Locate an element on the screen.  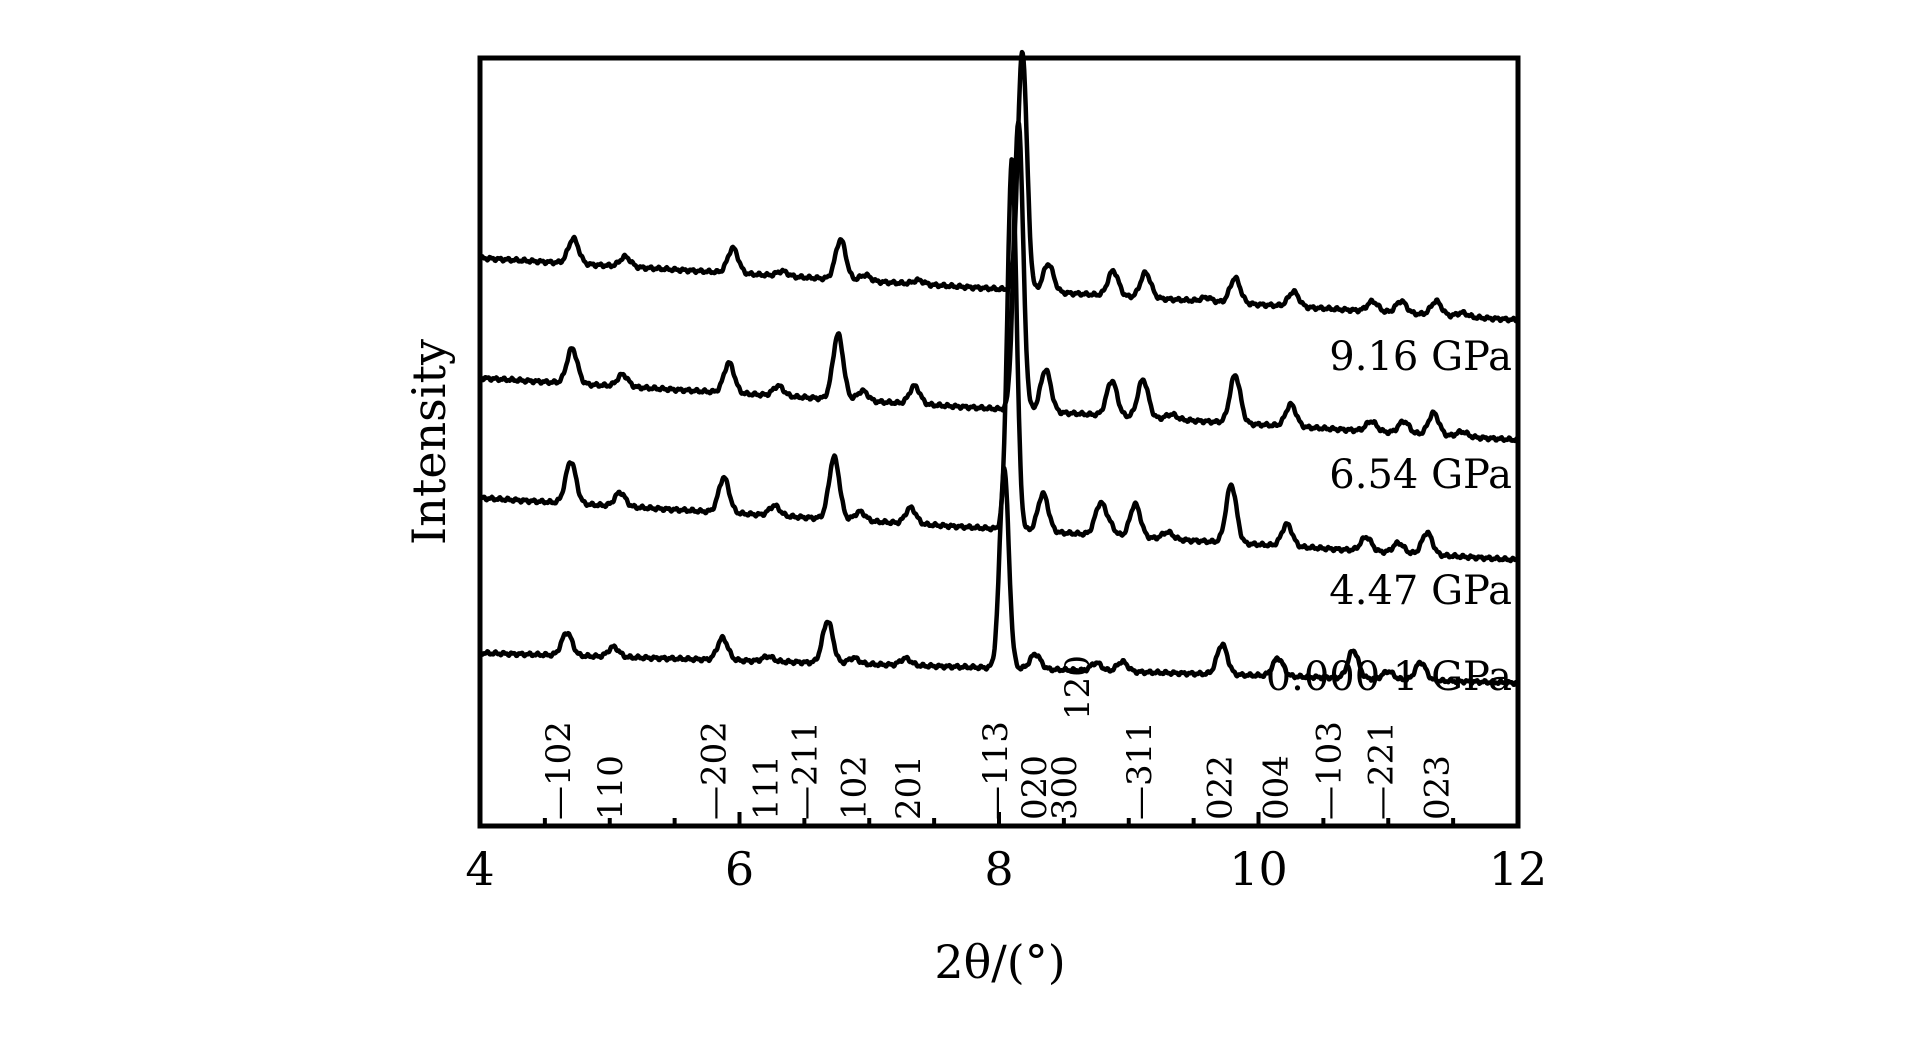
reflection-label: —103 is located at coordinates (1330, 770).